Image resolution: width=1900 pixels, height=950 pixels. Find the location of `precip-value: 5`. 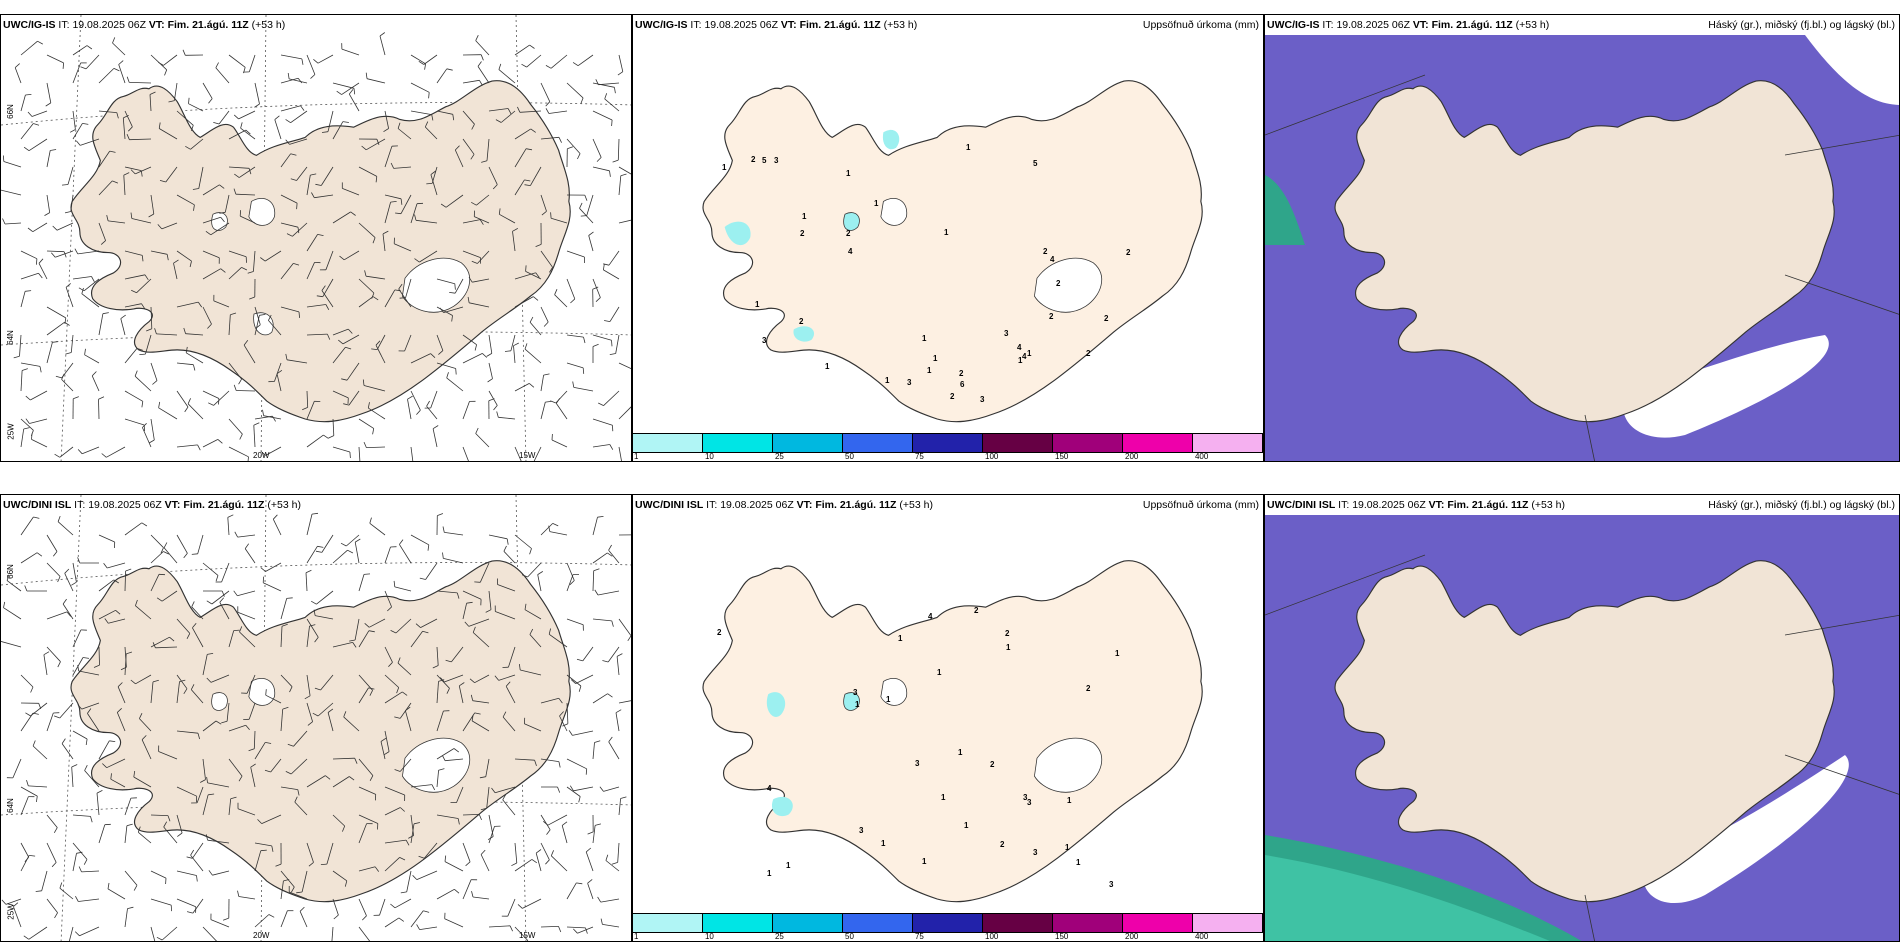

precip-value: 5 is located at coordinates (764, 160).